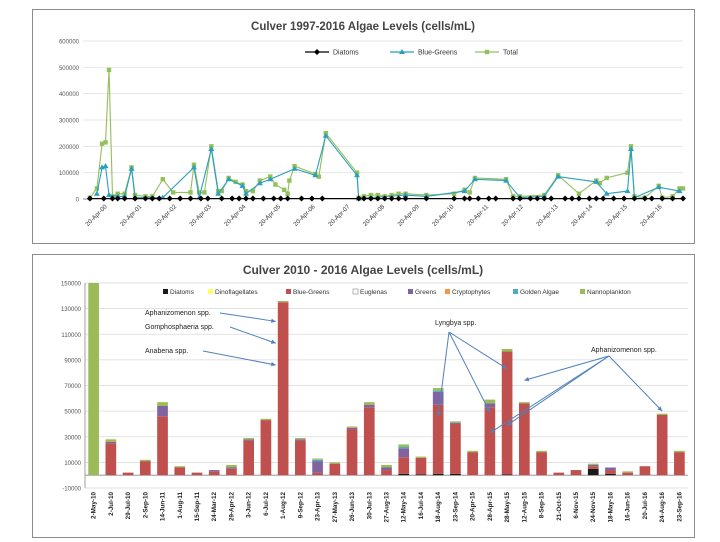  I want to click on chart2-y-tick-label: 30000, so click(72, 438).